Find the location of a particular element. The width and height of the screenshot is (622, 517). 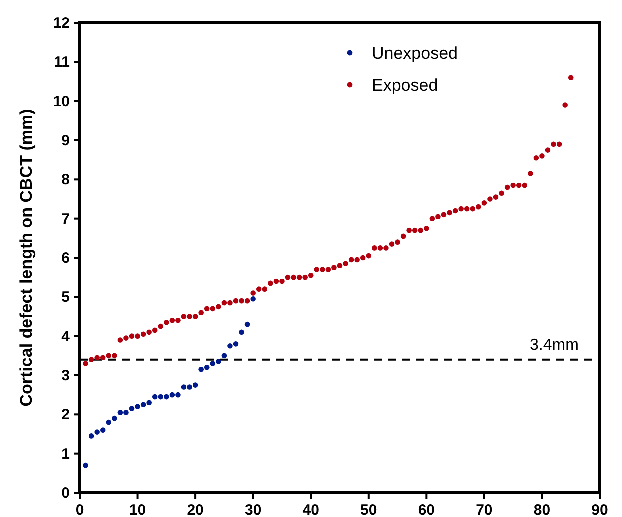

y-tick-label: 6 is located at coordinates (66, 258).